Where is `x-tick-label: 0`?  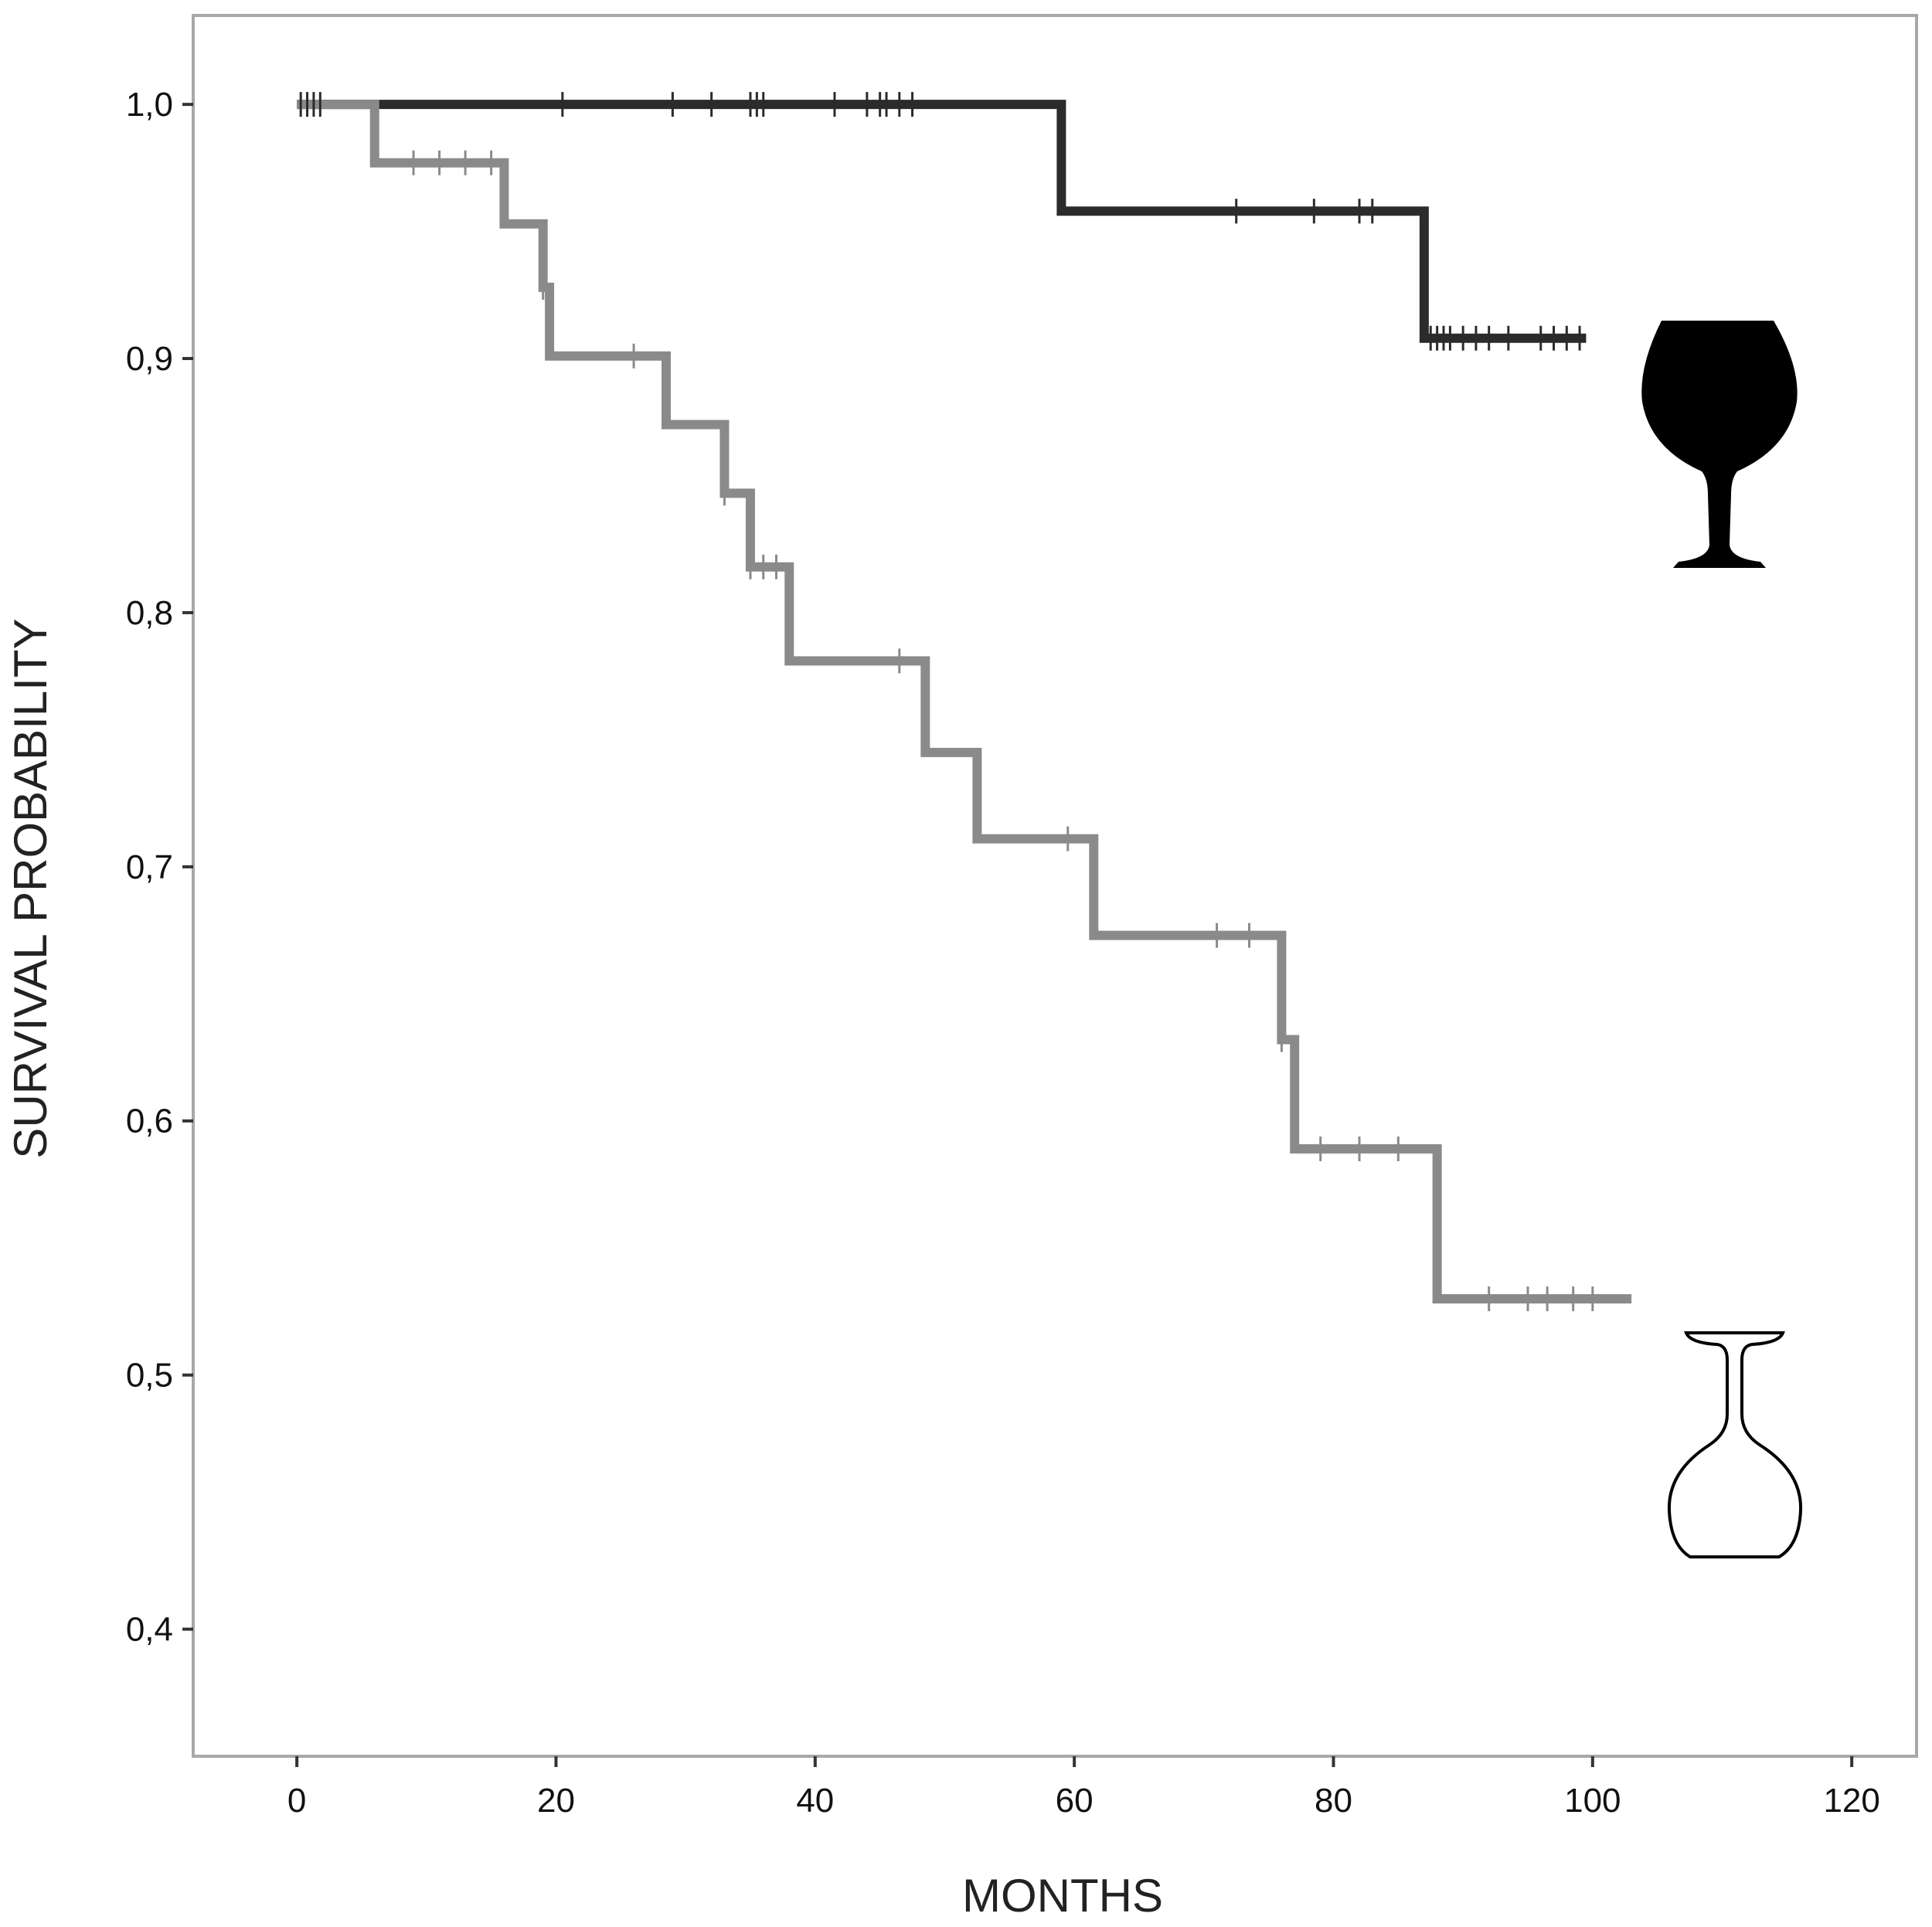 x-tick-label: 0 is located at coordinates (296, 1801).